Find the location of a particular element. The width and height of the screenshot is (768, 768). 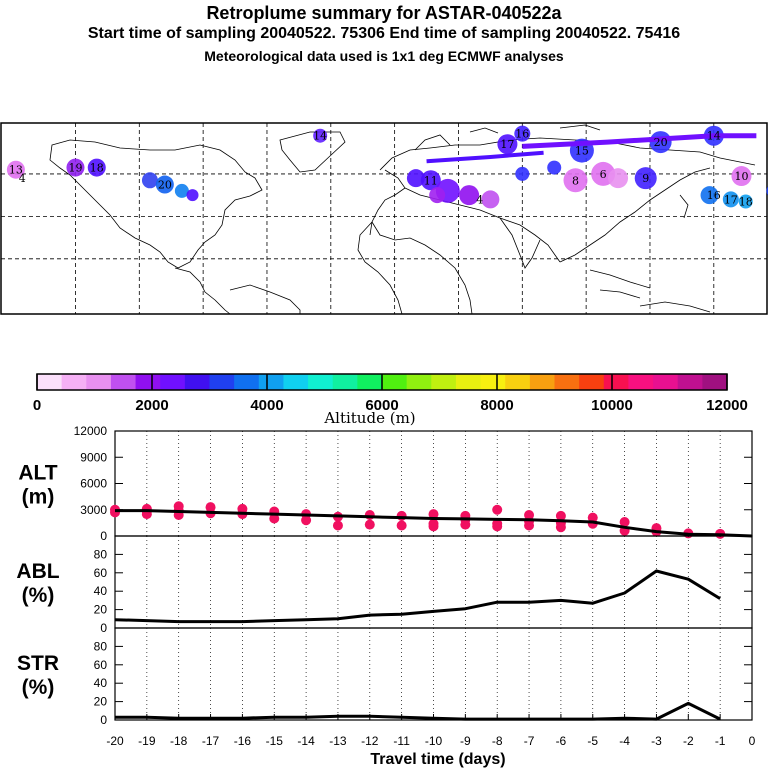

x-tick-label: -19 is located at coordinates (147, 741).